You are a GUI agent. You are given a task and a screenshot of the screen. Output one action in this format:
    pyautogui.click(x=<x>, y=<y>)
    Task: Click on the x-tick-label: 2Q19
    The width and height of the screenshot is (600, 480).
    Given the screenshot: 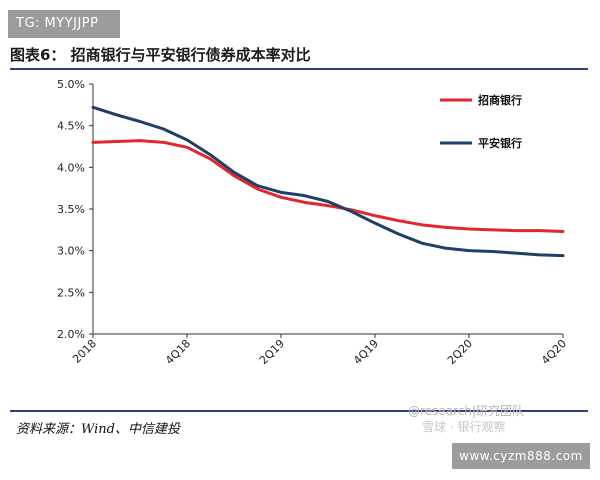 What is the action you would take?
    pyautogui.click(x=272, y=352)
    